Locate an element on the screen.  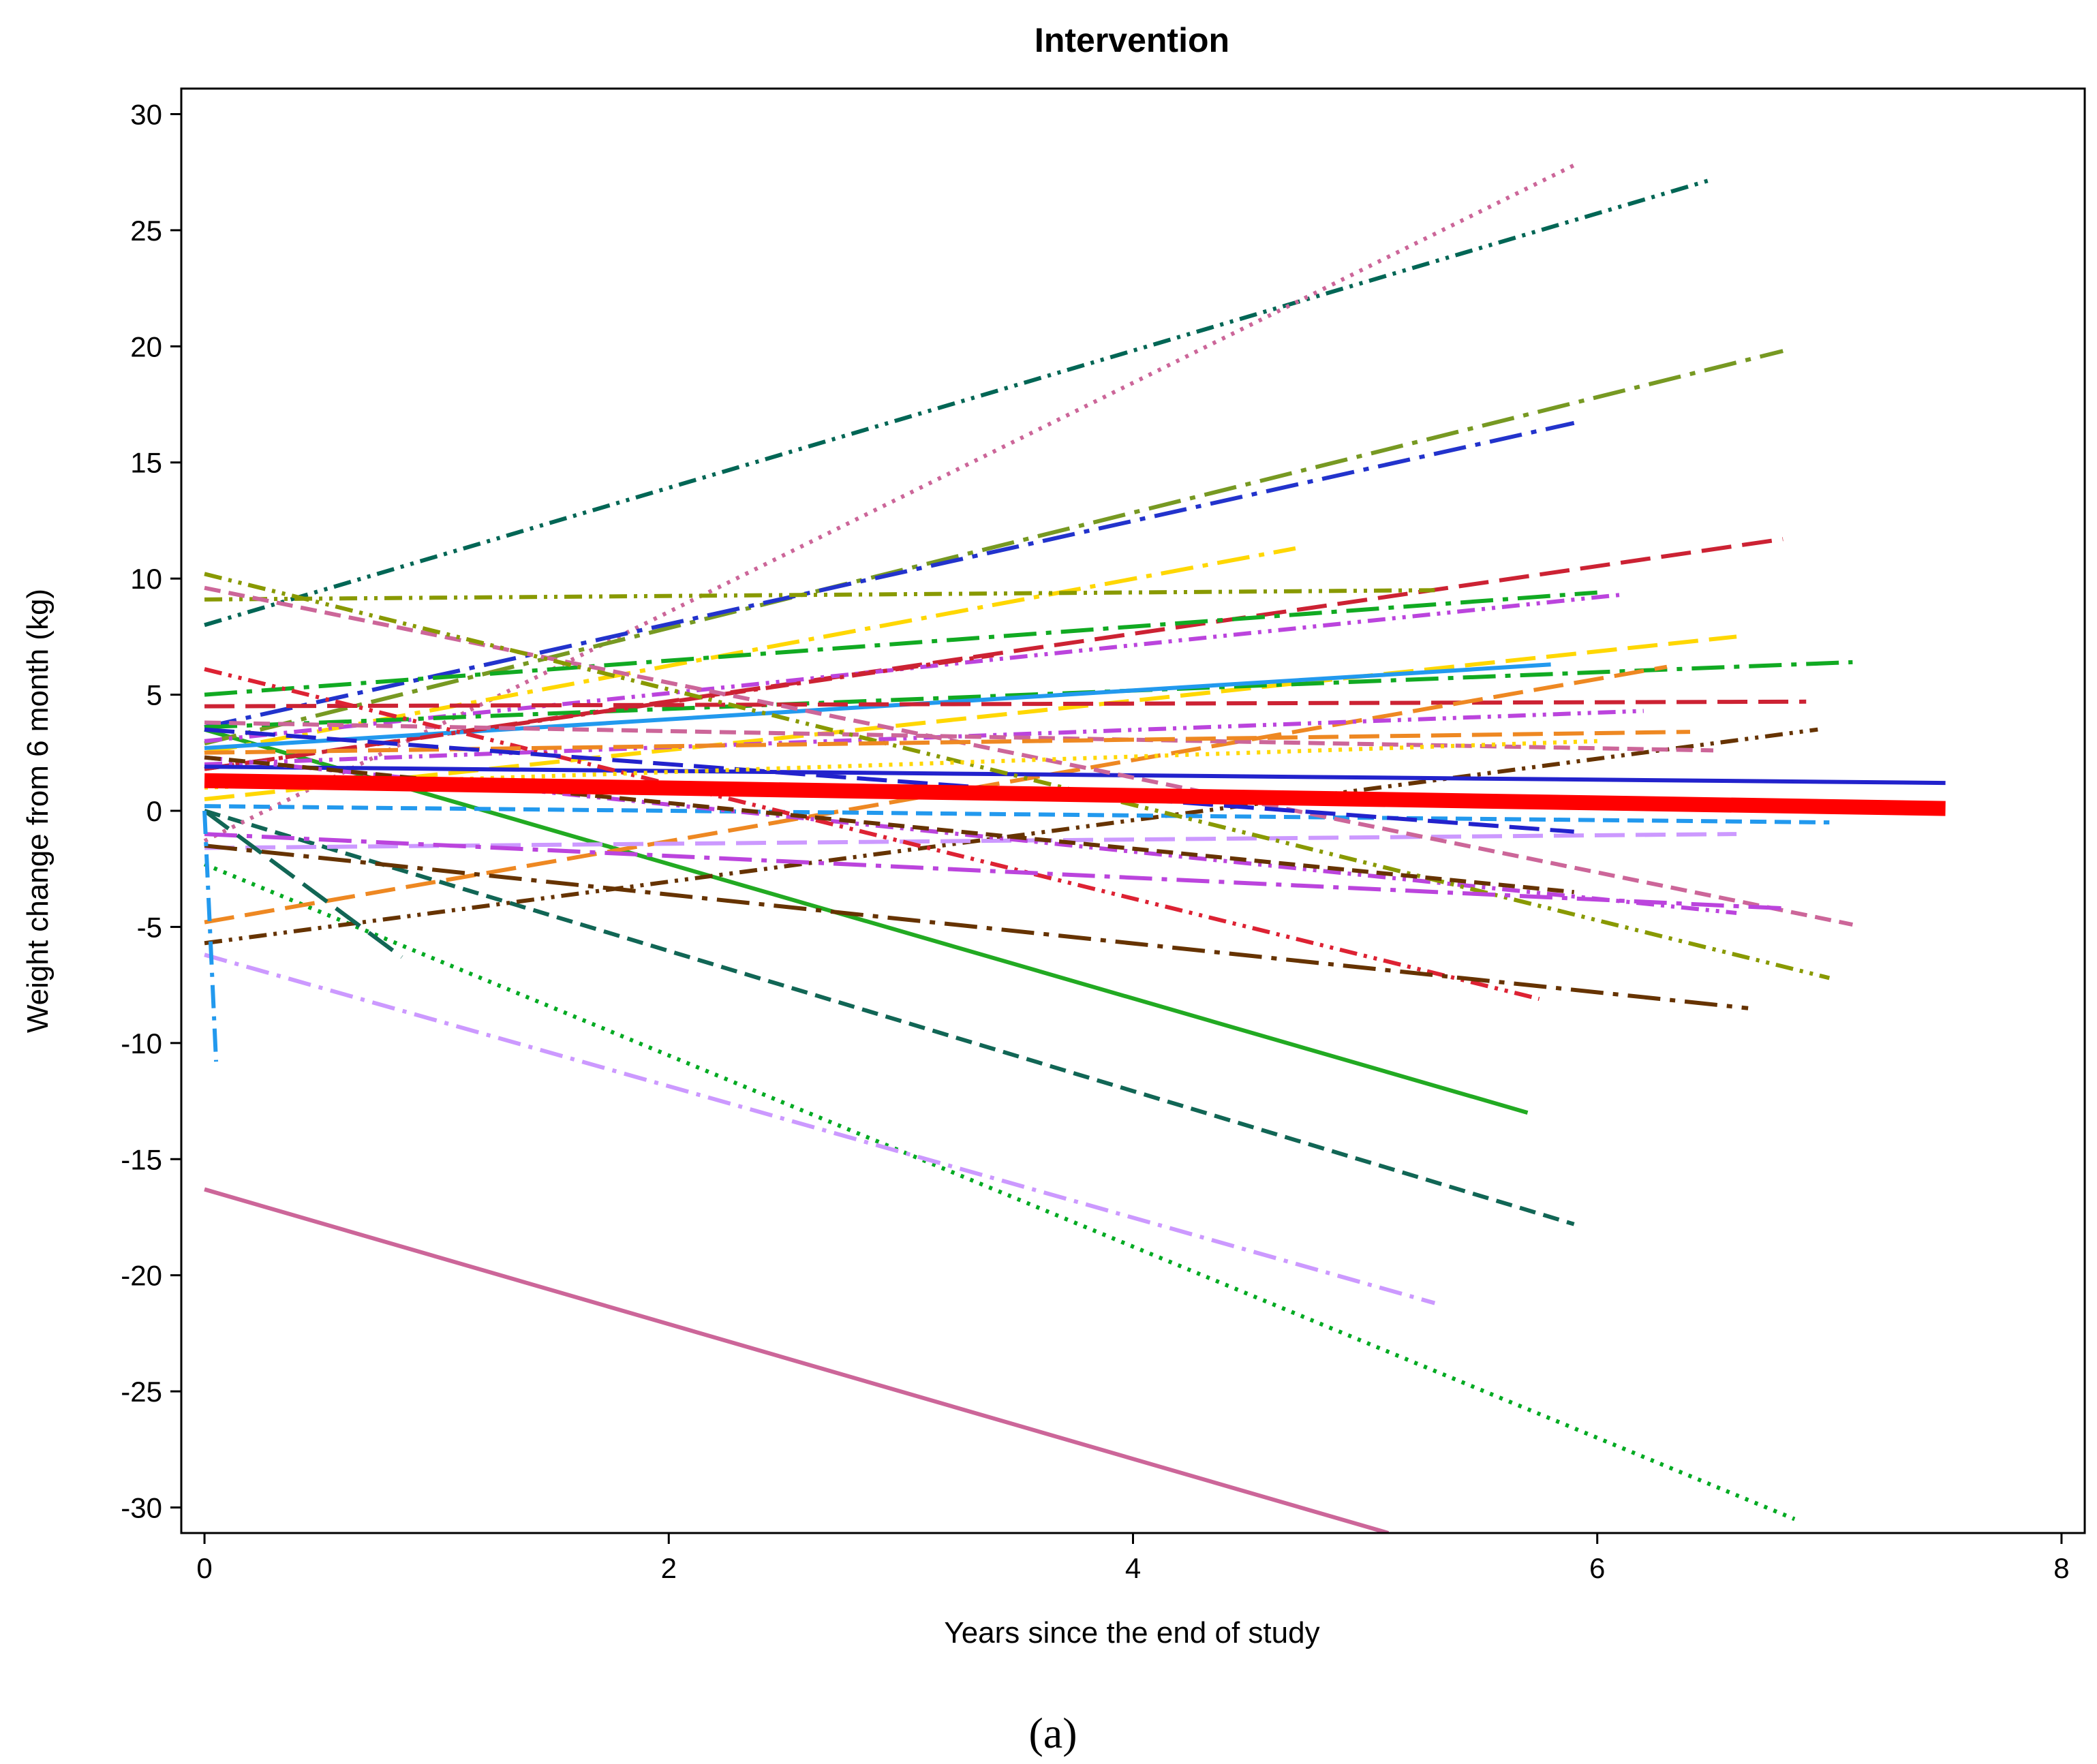
y-tick-label: -5 is located at coordinates (149, 927).